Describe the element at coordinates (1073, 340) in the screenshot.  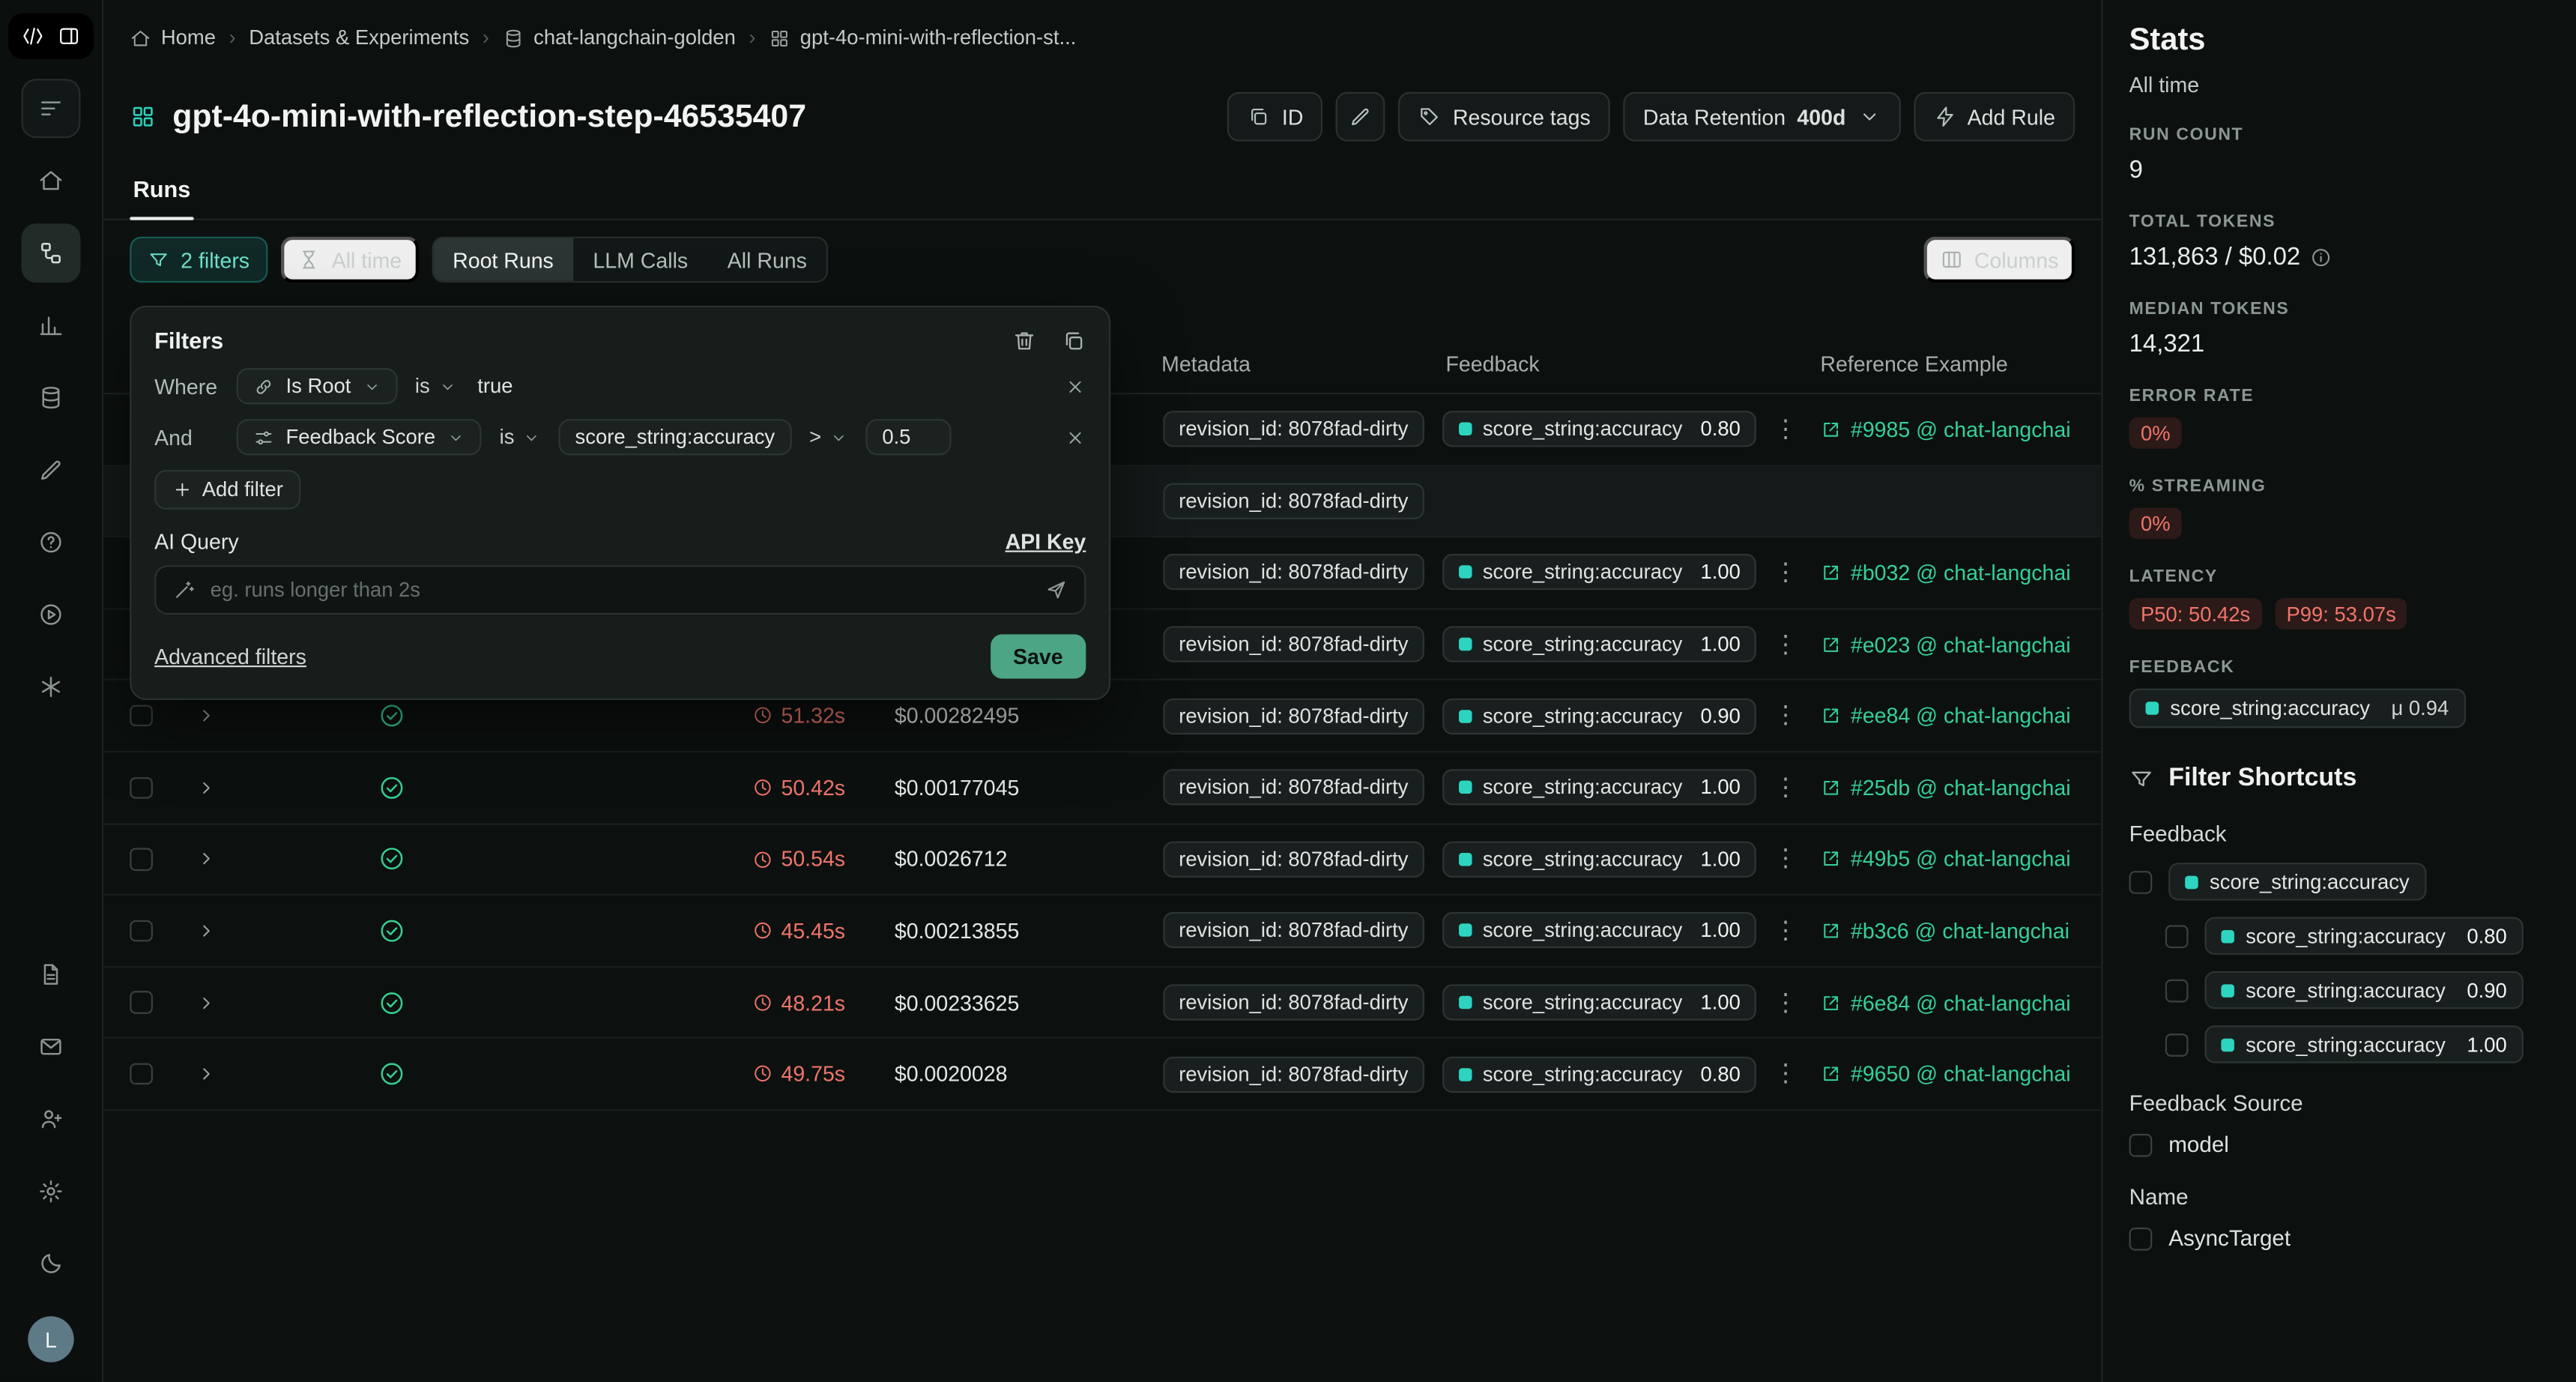
I see `copy-icon` at that location.